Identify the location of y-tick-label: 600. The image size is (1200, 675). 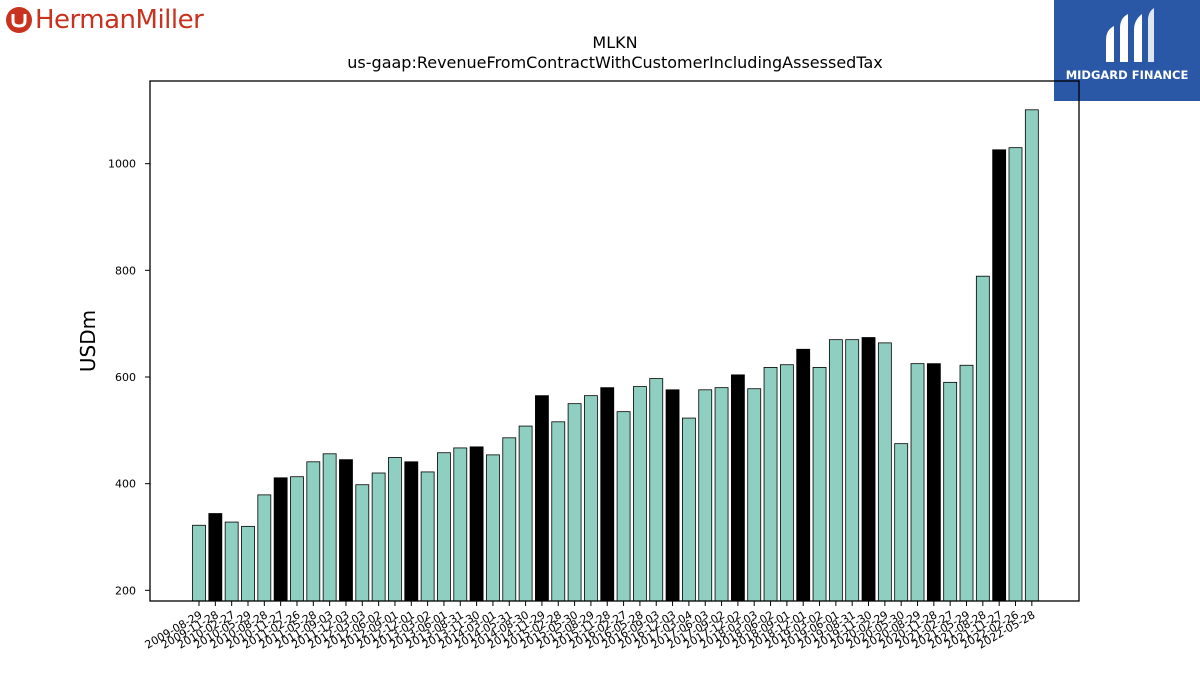
(125, 377).